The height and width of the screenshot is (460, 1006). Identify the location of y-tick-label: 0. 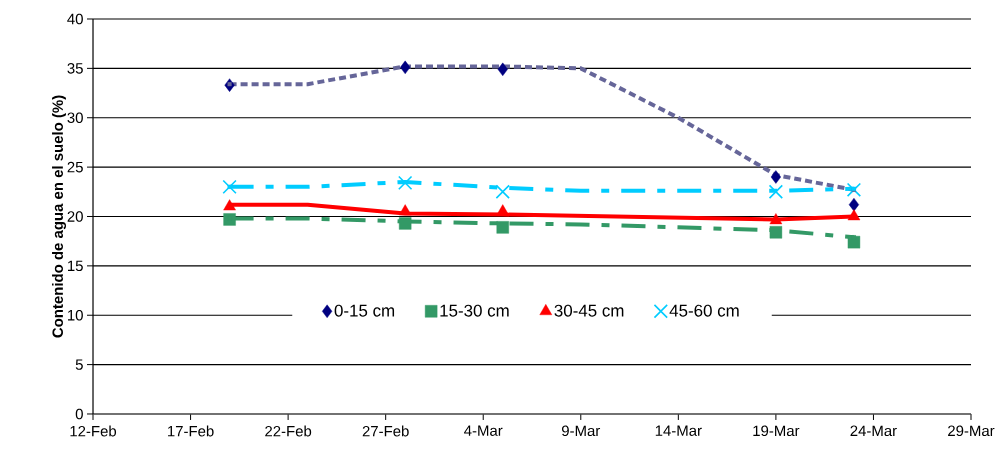
(79, 414).